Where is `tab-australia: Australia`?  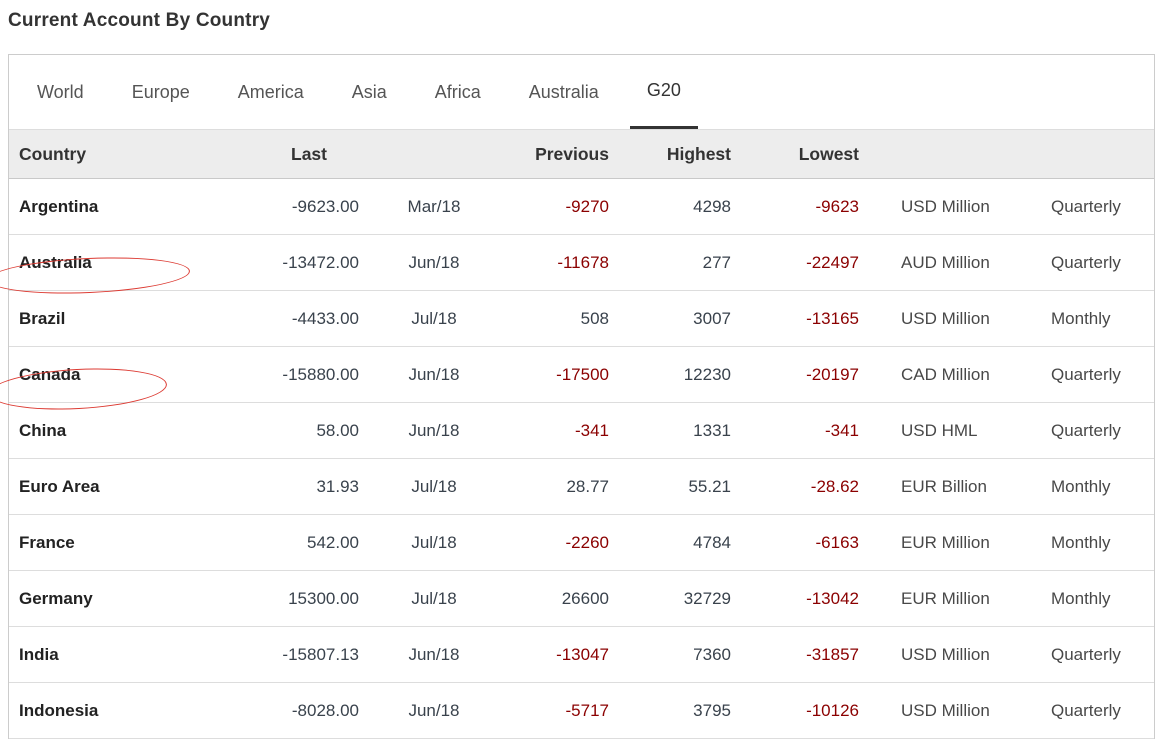 tab-australia: Australia is located at coordinates (563, 91).